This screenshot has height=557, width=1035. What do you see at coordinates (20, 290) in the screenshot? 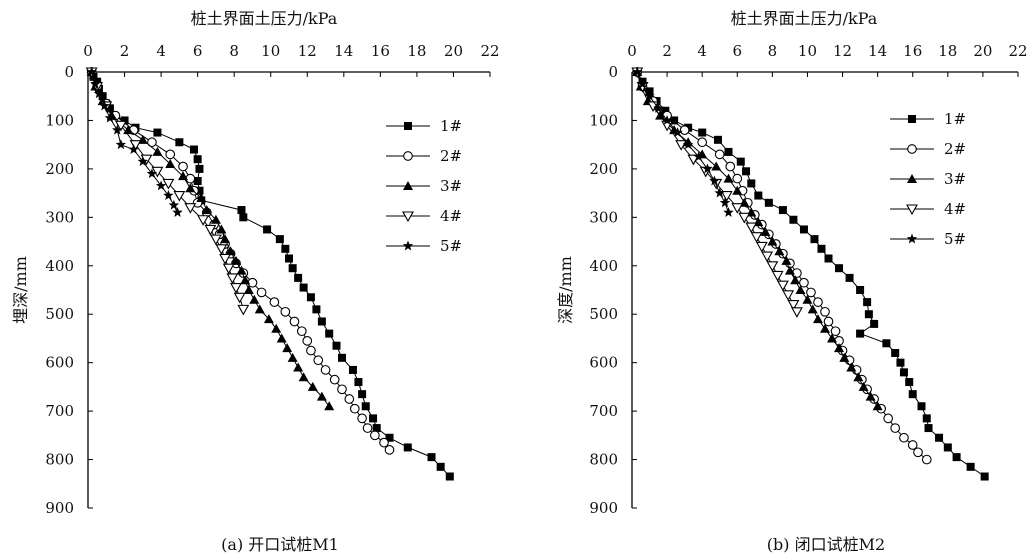
I see `y-axis-title: 埋深/mm` at bounding box center [20, 290].